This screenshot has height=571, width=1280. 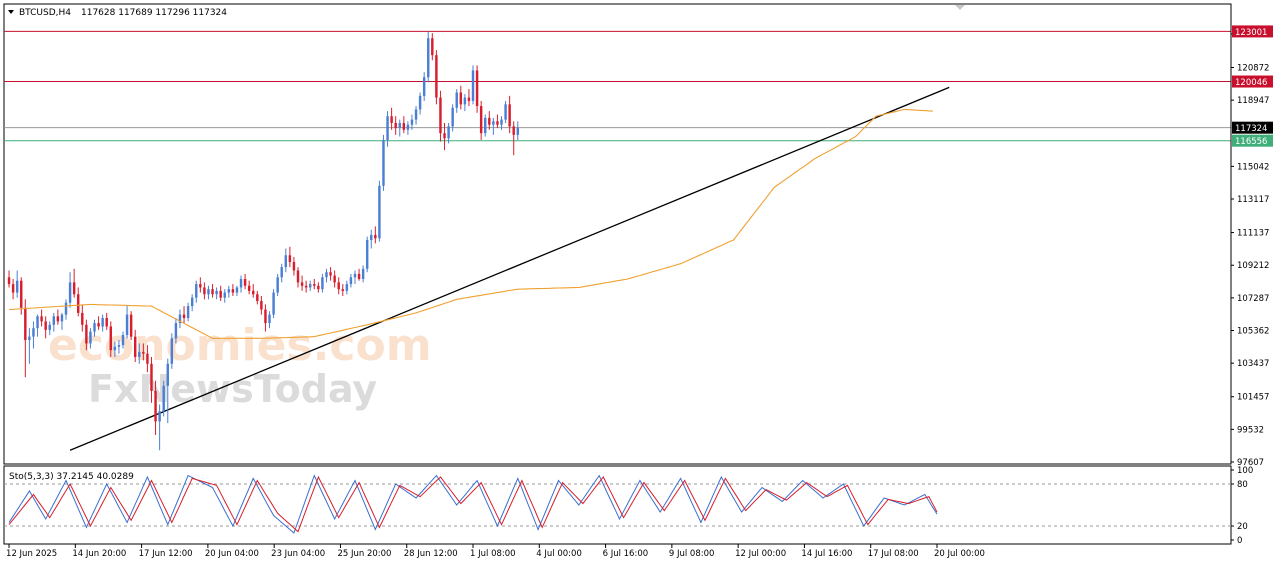 I want to click on time-tick-label: 14 Jul 16:00, so click(x=826, y=554).